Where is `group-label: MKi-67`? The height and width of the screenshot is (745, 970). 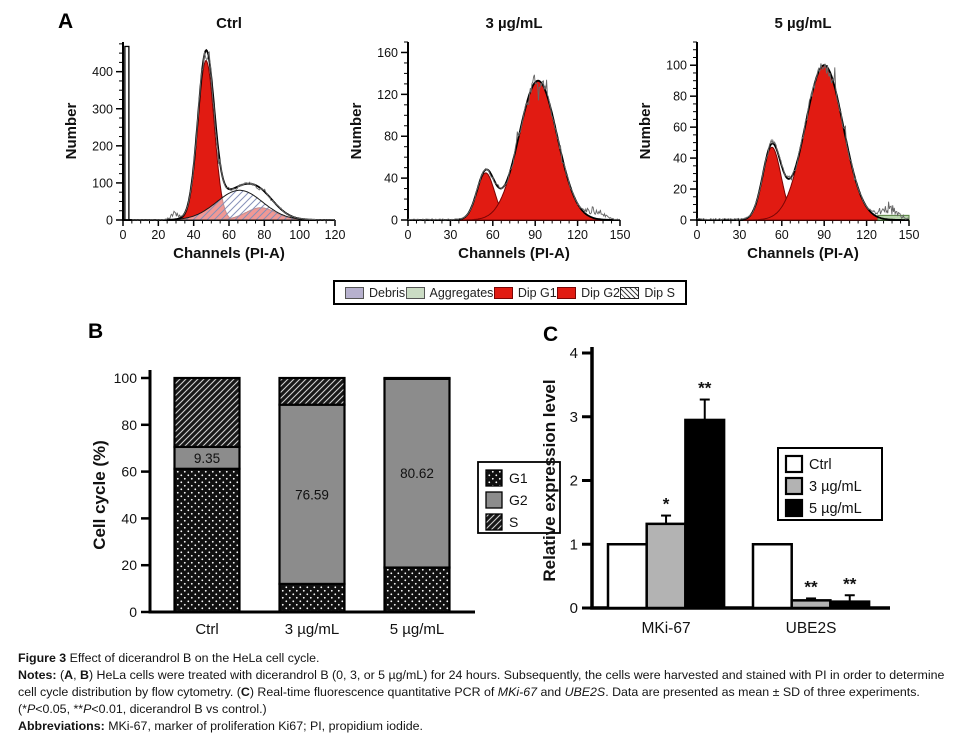
group-label: MKi-67 is located at coordinates (665, 628).